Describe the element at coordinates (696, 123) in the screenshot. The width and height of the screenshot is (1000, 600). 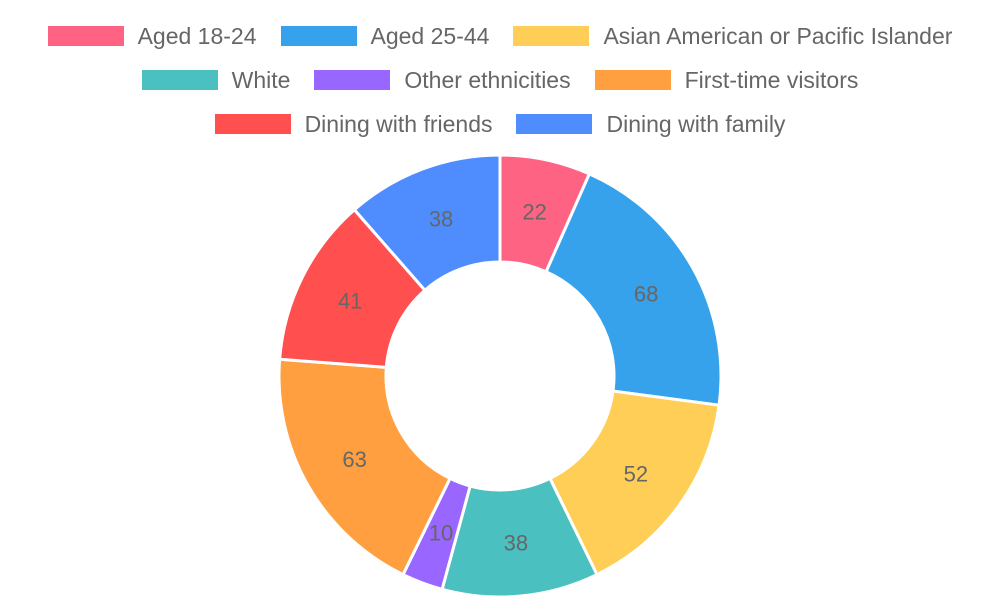
I see `legend-label: Dining with family` at that location.